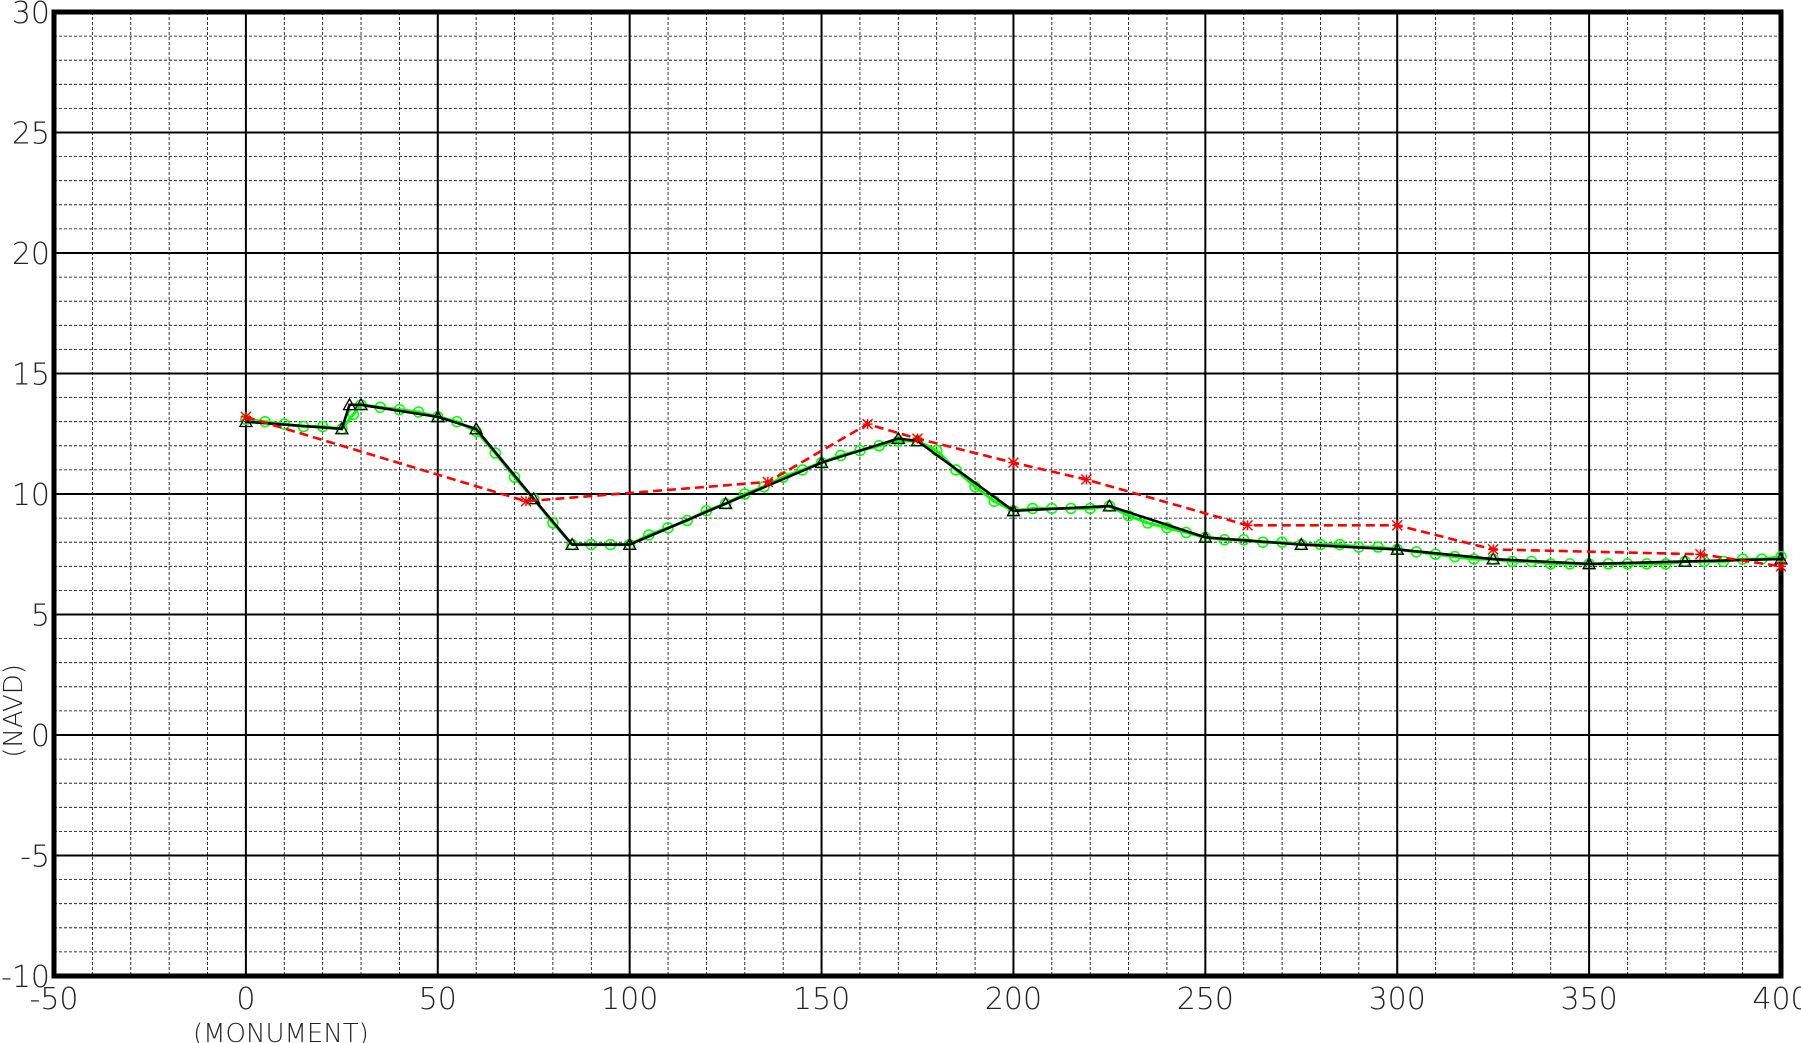 Image resolution: width=1801 pixels, height=1043 pixels. Describe the element at coordinates (1013, 999) in the screenshot. I see `x-tick-label: 200` at that location.